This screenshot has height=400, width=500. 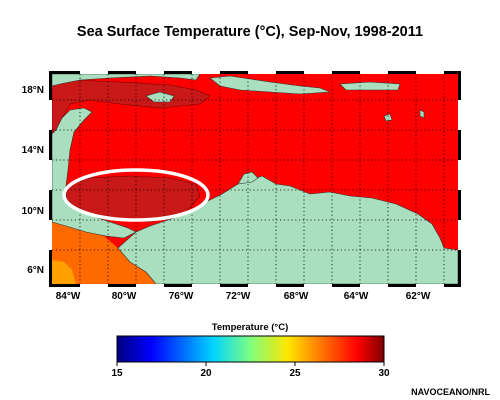 What do you see at coordinates (295, 373) in the screenshot?
I see `colorbar-tick-25: 25` at bounding box center [295, 373].